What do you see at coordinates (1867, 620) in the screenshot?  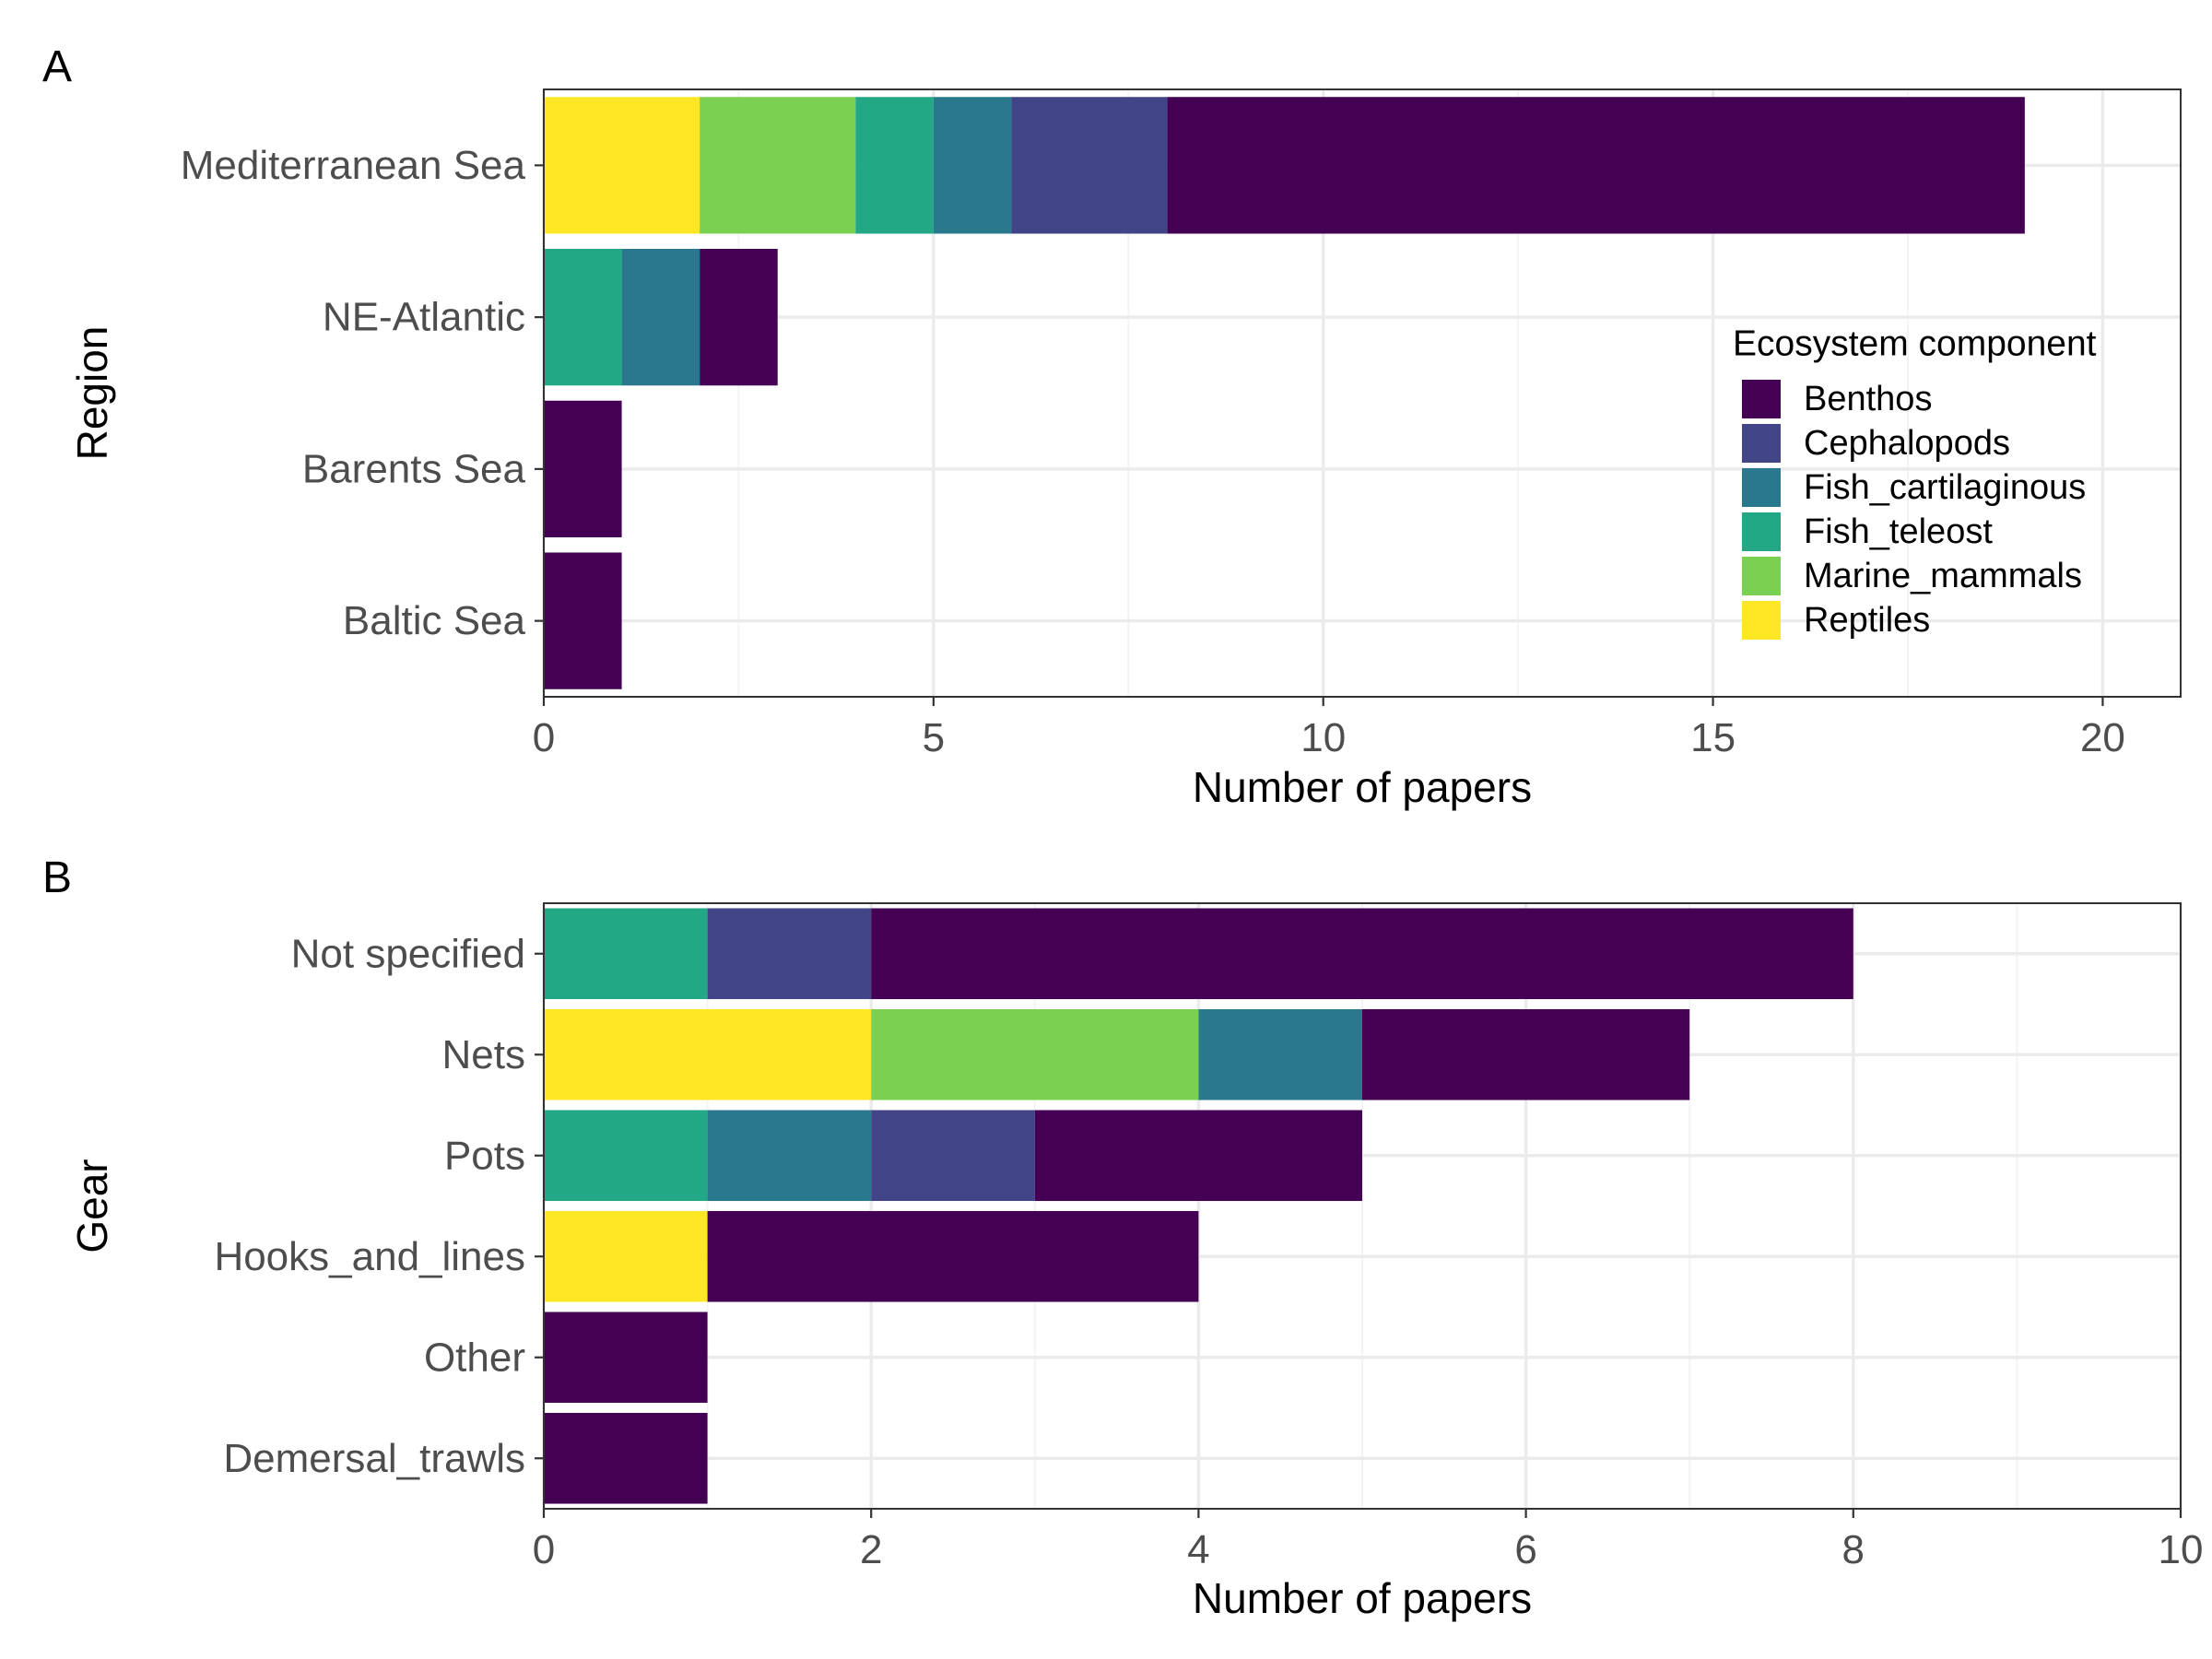 I see `legend-label: Reptiles` at bounding box center [1867, 620].